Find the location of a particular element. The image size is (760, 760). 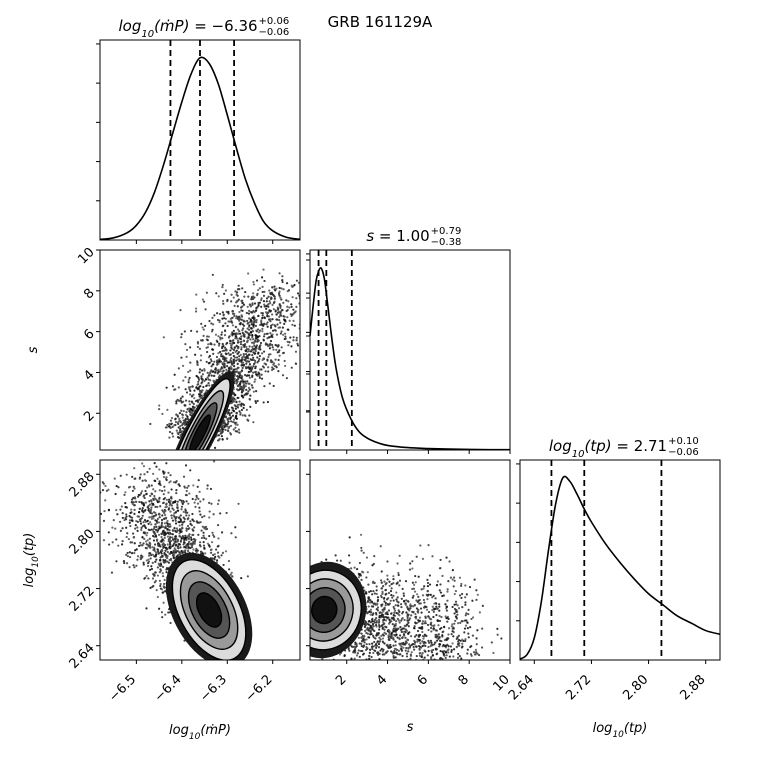

density-panel-logmp-logtp is located at coordinates (176, 550).